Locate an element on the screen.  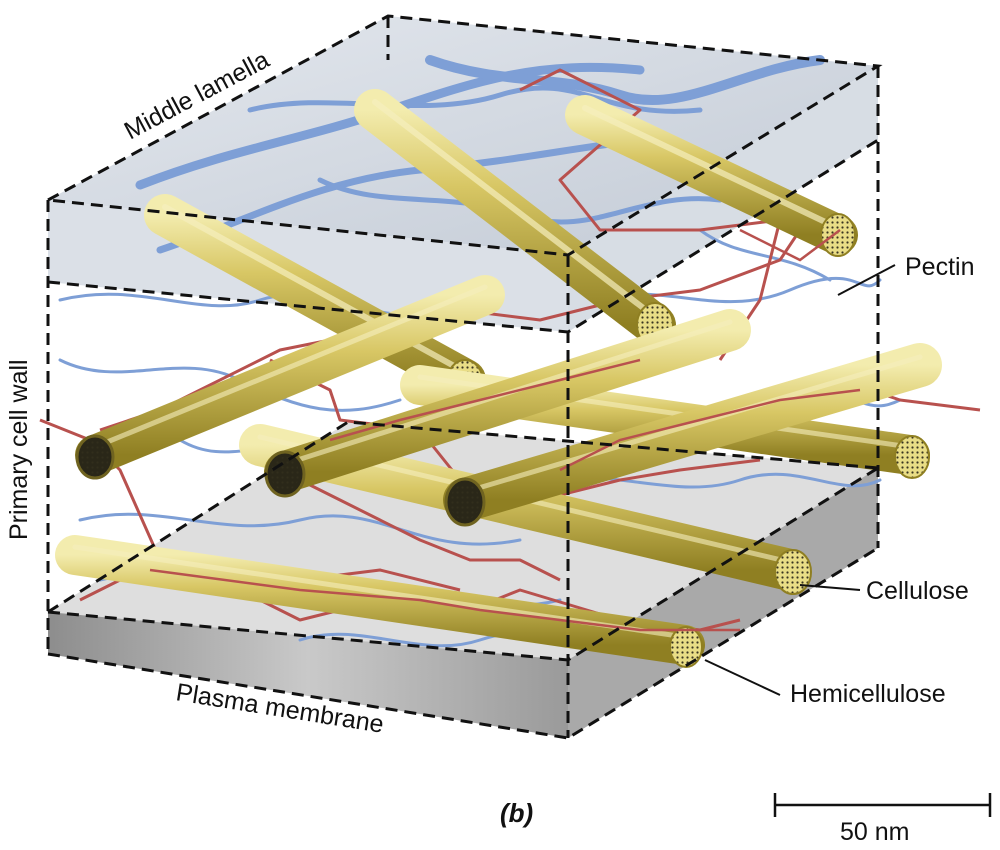
leader-lines is located at coordinates (800, 480).